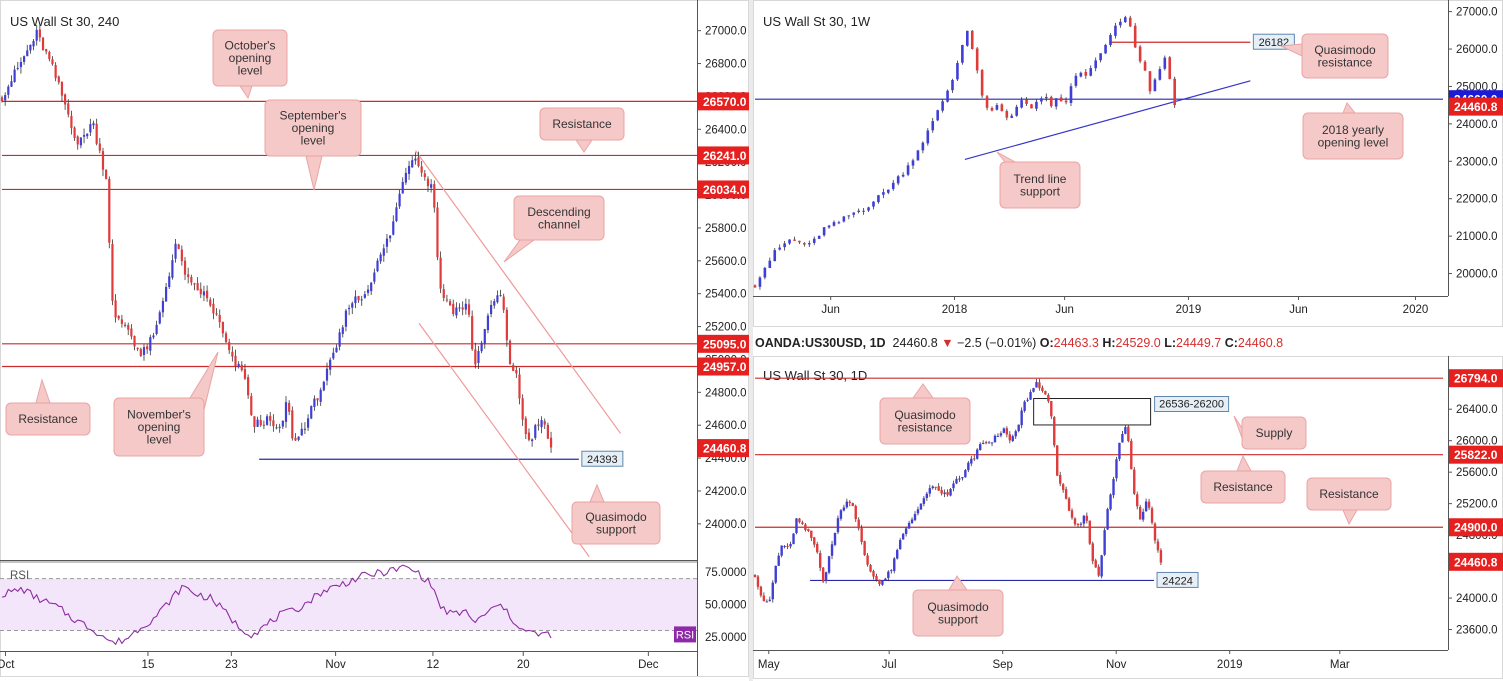 This screenshot has height=681, width=1503. I want to click on callout-text: Descending, so click(558, 212).